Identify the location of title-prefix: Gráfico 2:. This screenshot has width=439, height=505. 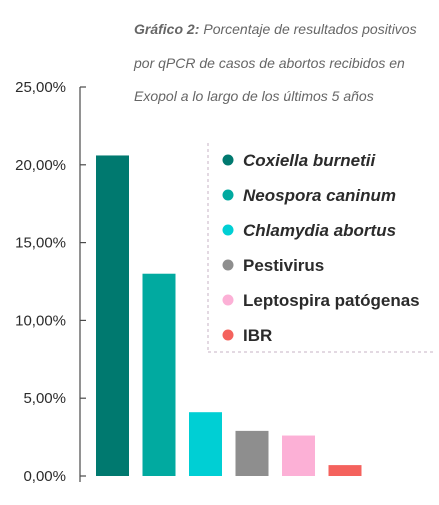
(166, 29).